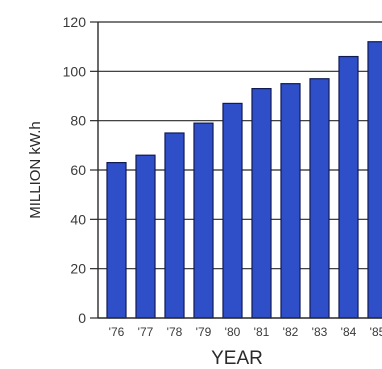 Image resolution: width=382 pixels, height=369 pixels. I want to click on y-tick-label: 60, so click(78, 170).